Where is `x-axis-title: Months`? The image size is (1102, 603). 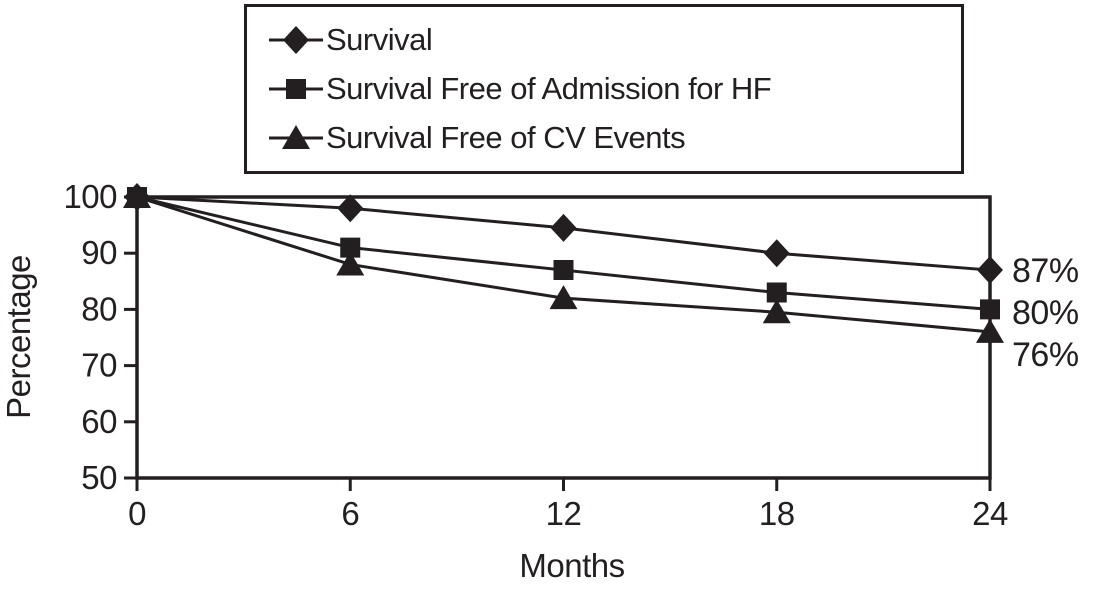
x-axis-title: Months is located at coordinates (571, 565).